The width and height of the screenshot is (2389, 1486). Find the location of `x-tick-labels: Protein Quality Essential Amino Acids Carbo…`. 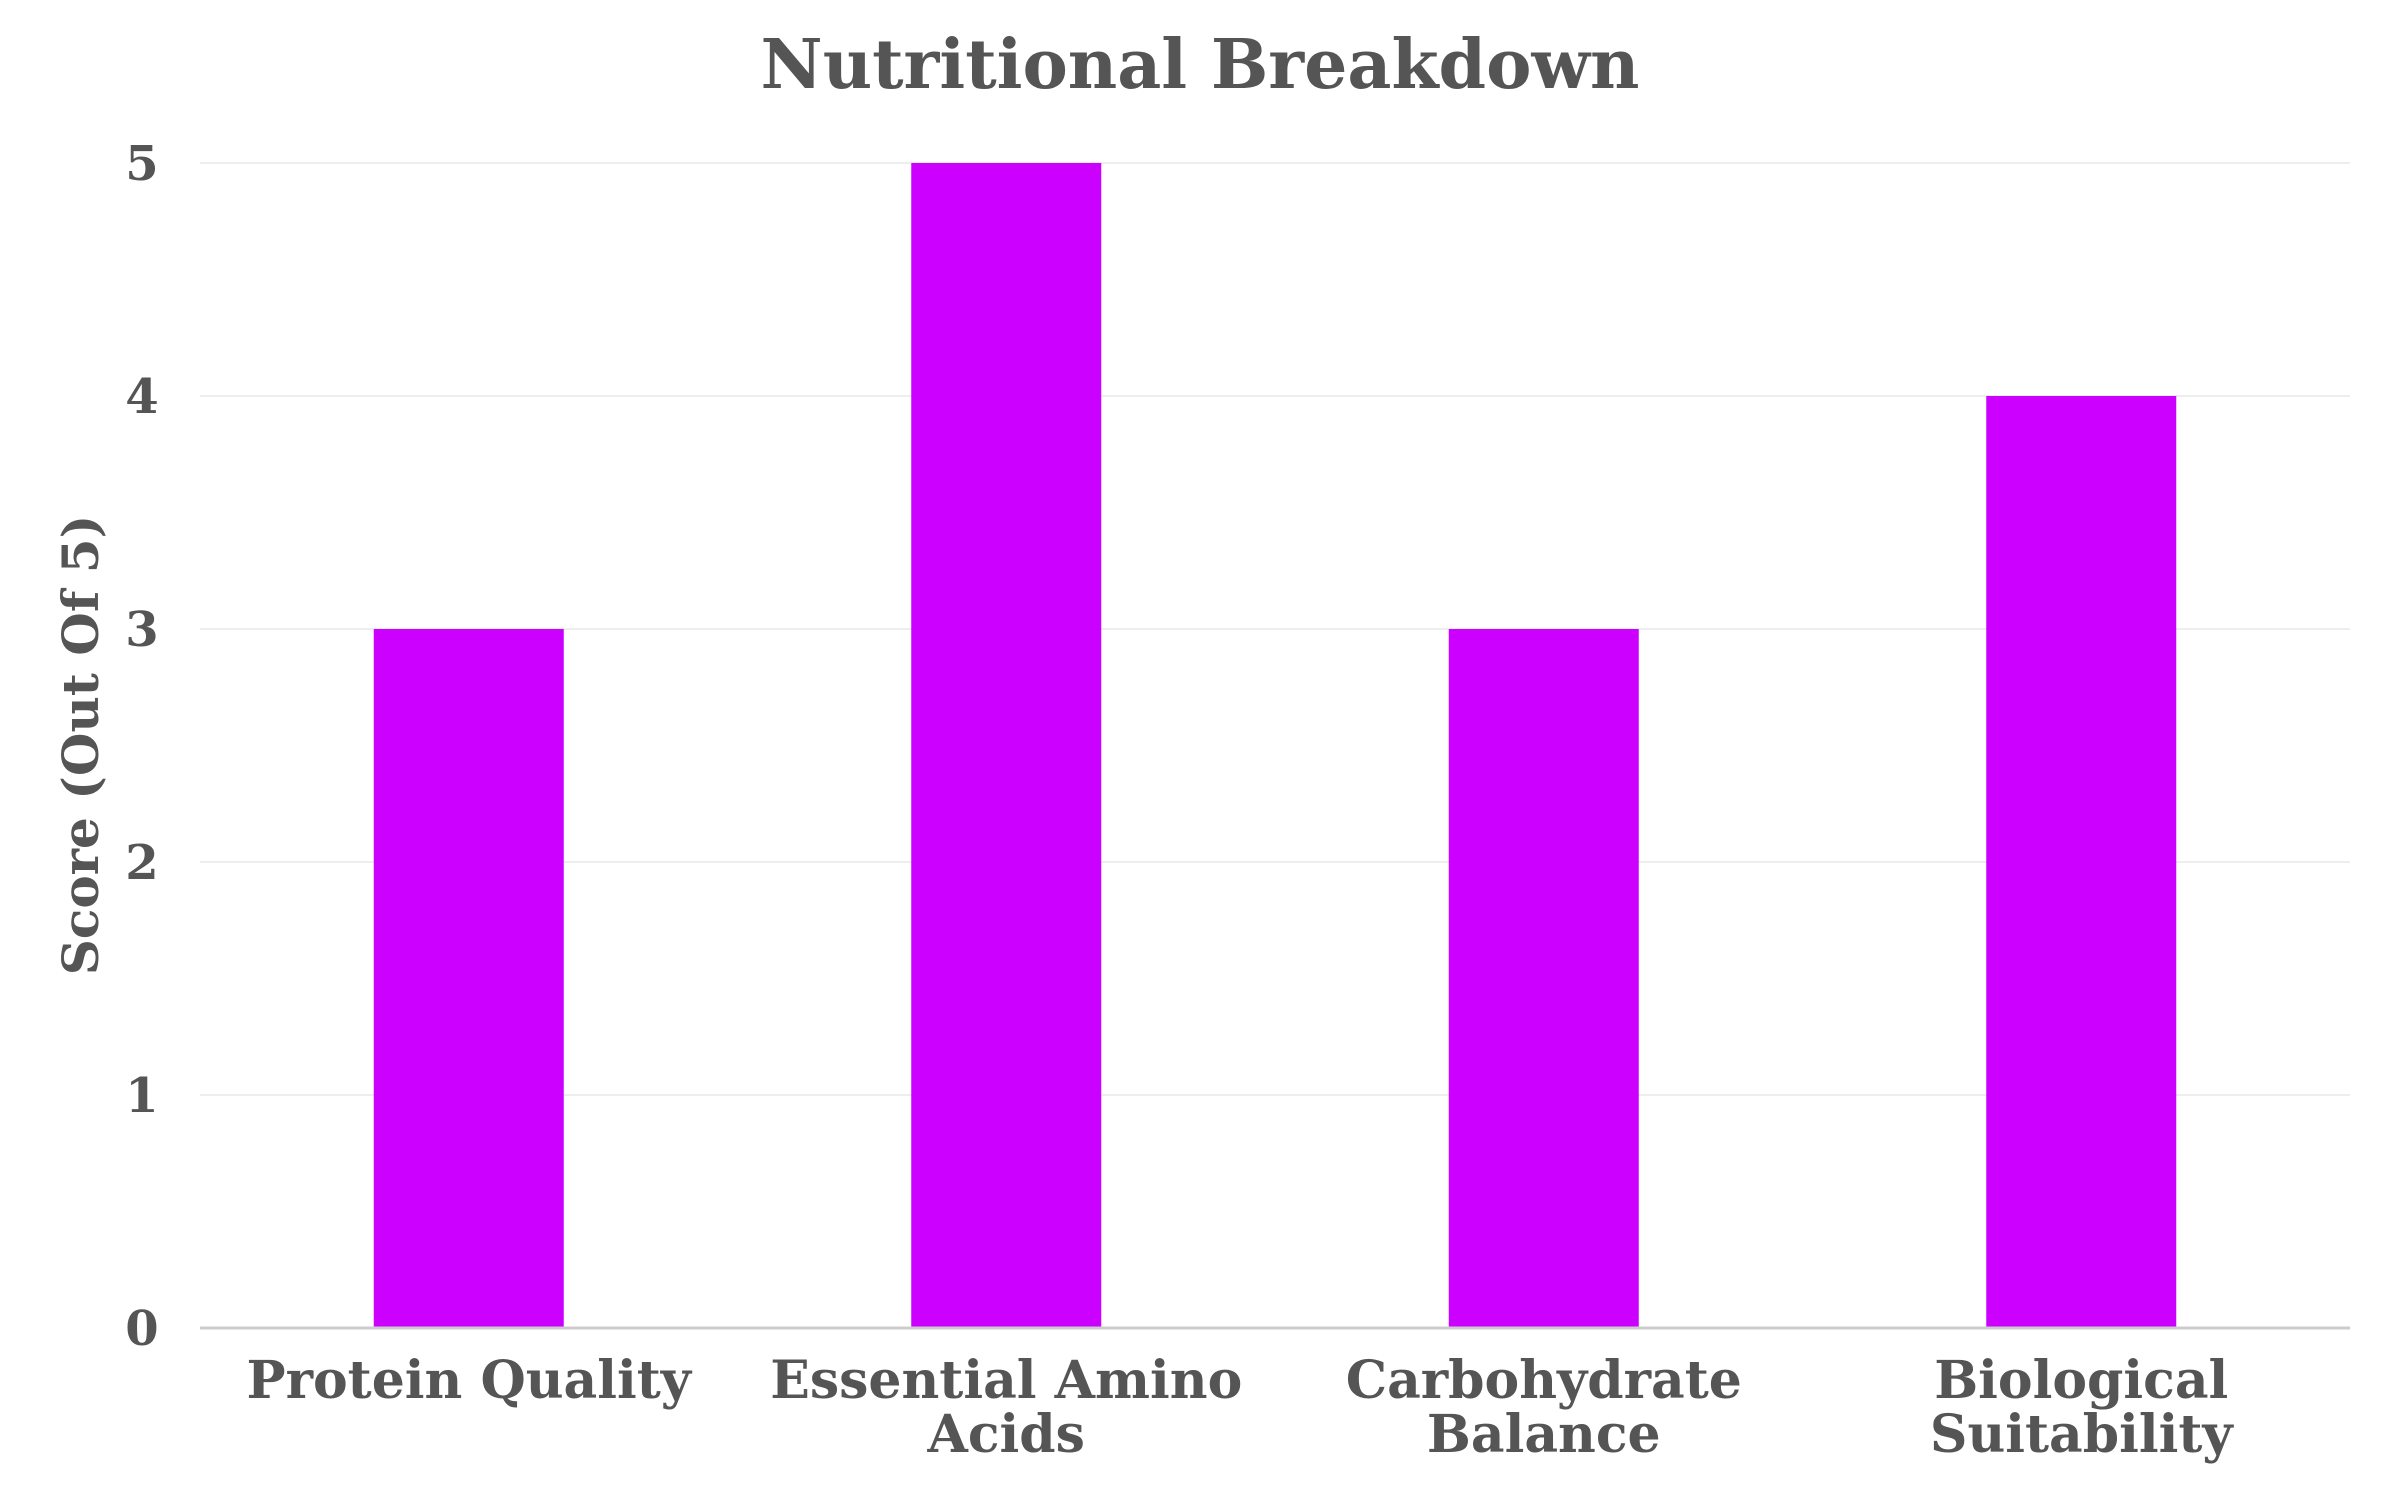

x-tick-labels: Protein Quality Essential Amino Acids Carbo… is located at coordinates (1241, 1407).